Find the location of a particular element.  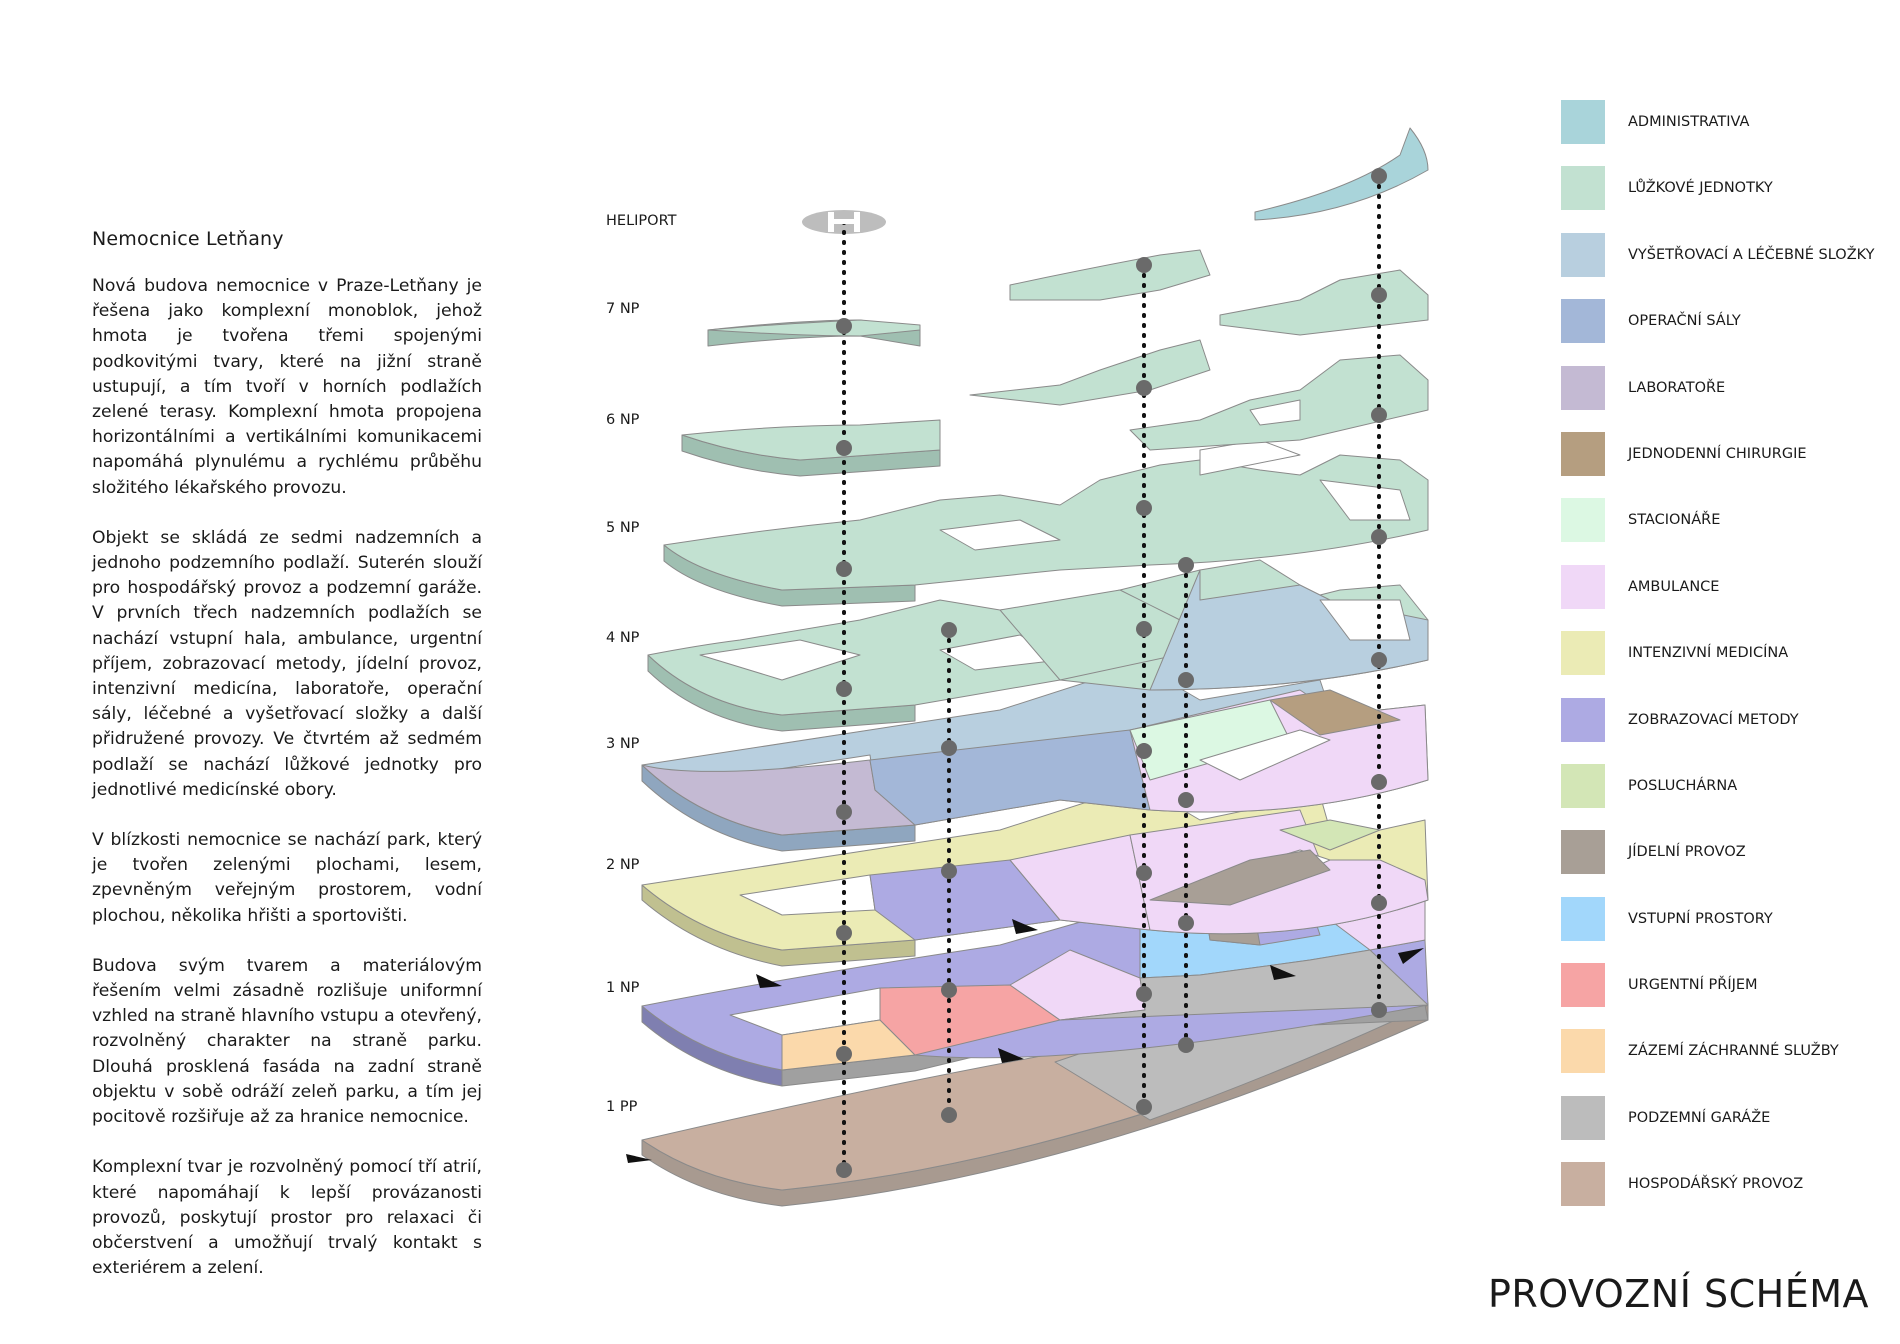

project-title: Nemocnice Letňany is located at coordinates (188, 239).